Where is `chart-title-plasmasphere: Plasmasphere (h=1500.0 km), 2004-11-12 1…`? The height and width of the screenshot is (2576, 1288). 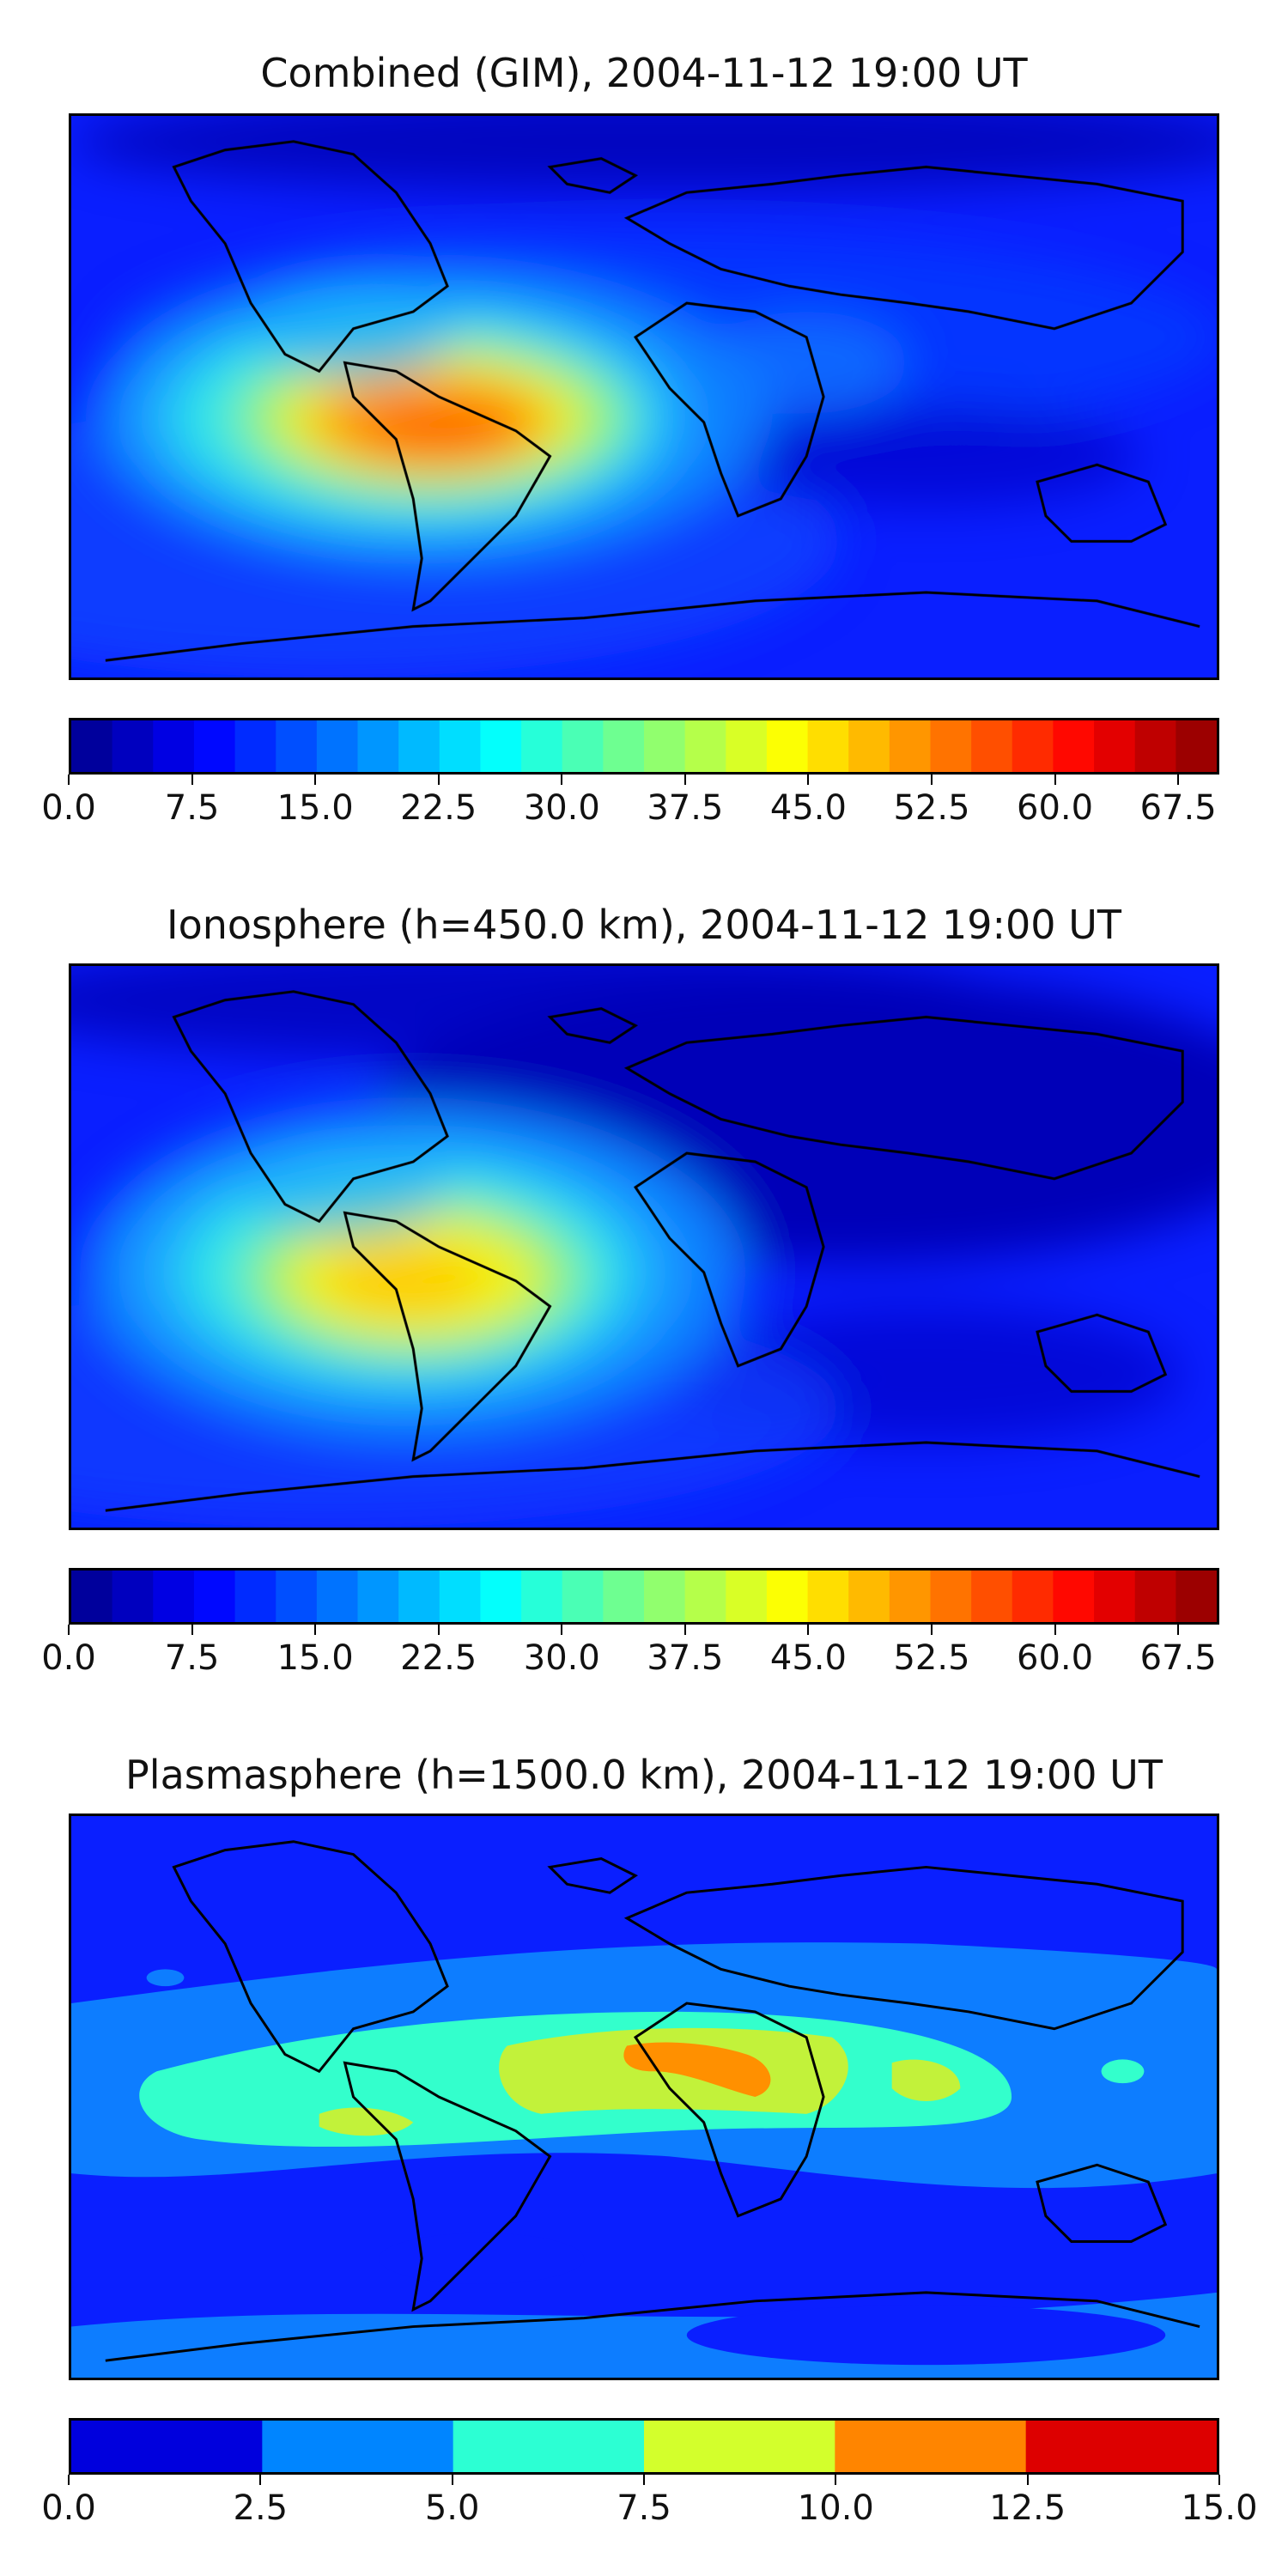
chart-title-plasmasphere: Plasmasphere (h=1500.0 km), 2004-11-12 1… is located at coordinates (644, 1775).